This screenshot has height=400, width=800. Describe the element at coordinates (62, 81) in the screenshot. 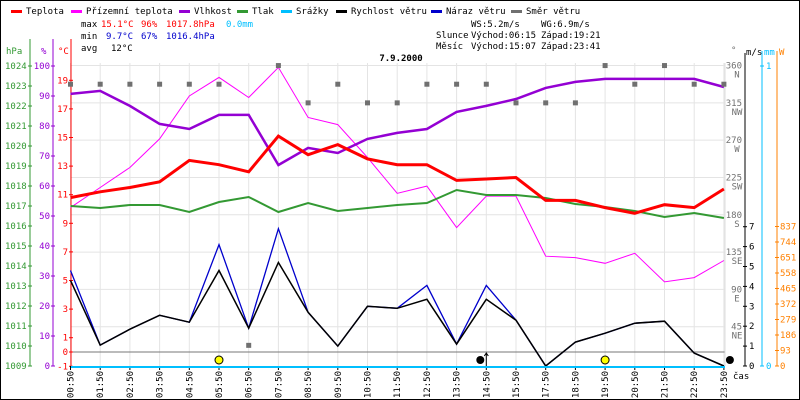

I see `temperature-tick-label: 19` at that location.